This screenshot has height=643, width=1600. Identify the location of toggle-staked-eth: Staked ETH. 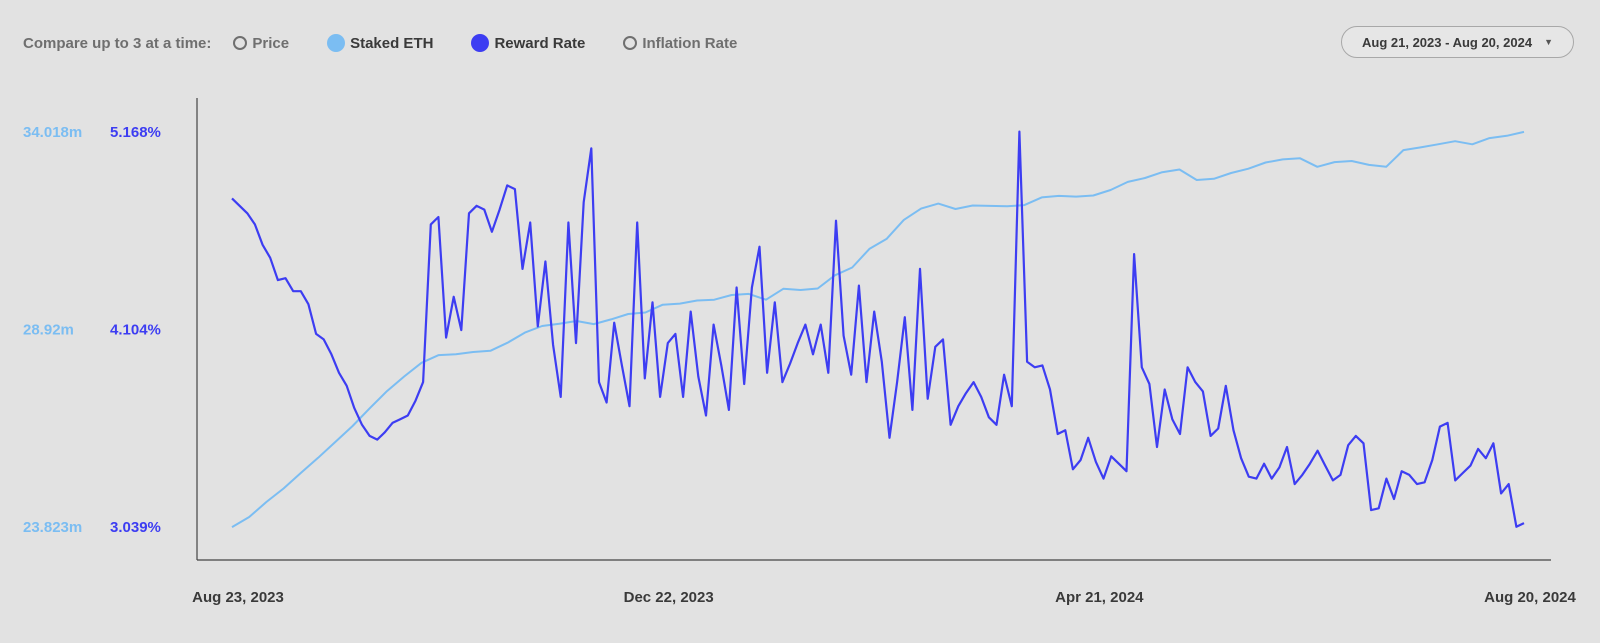
(380, 43).